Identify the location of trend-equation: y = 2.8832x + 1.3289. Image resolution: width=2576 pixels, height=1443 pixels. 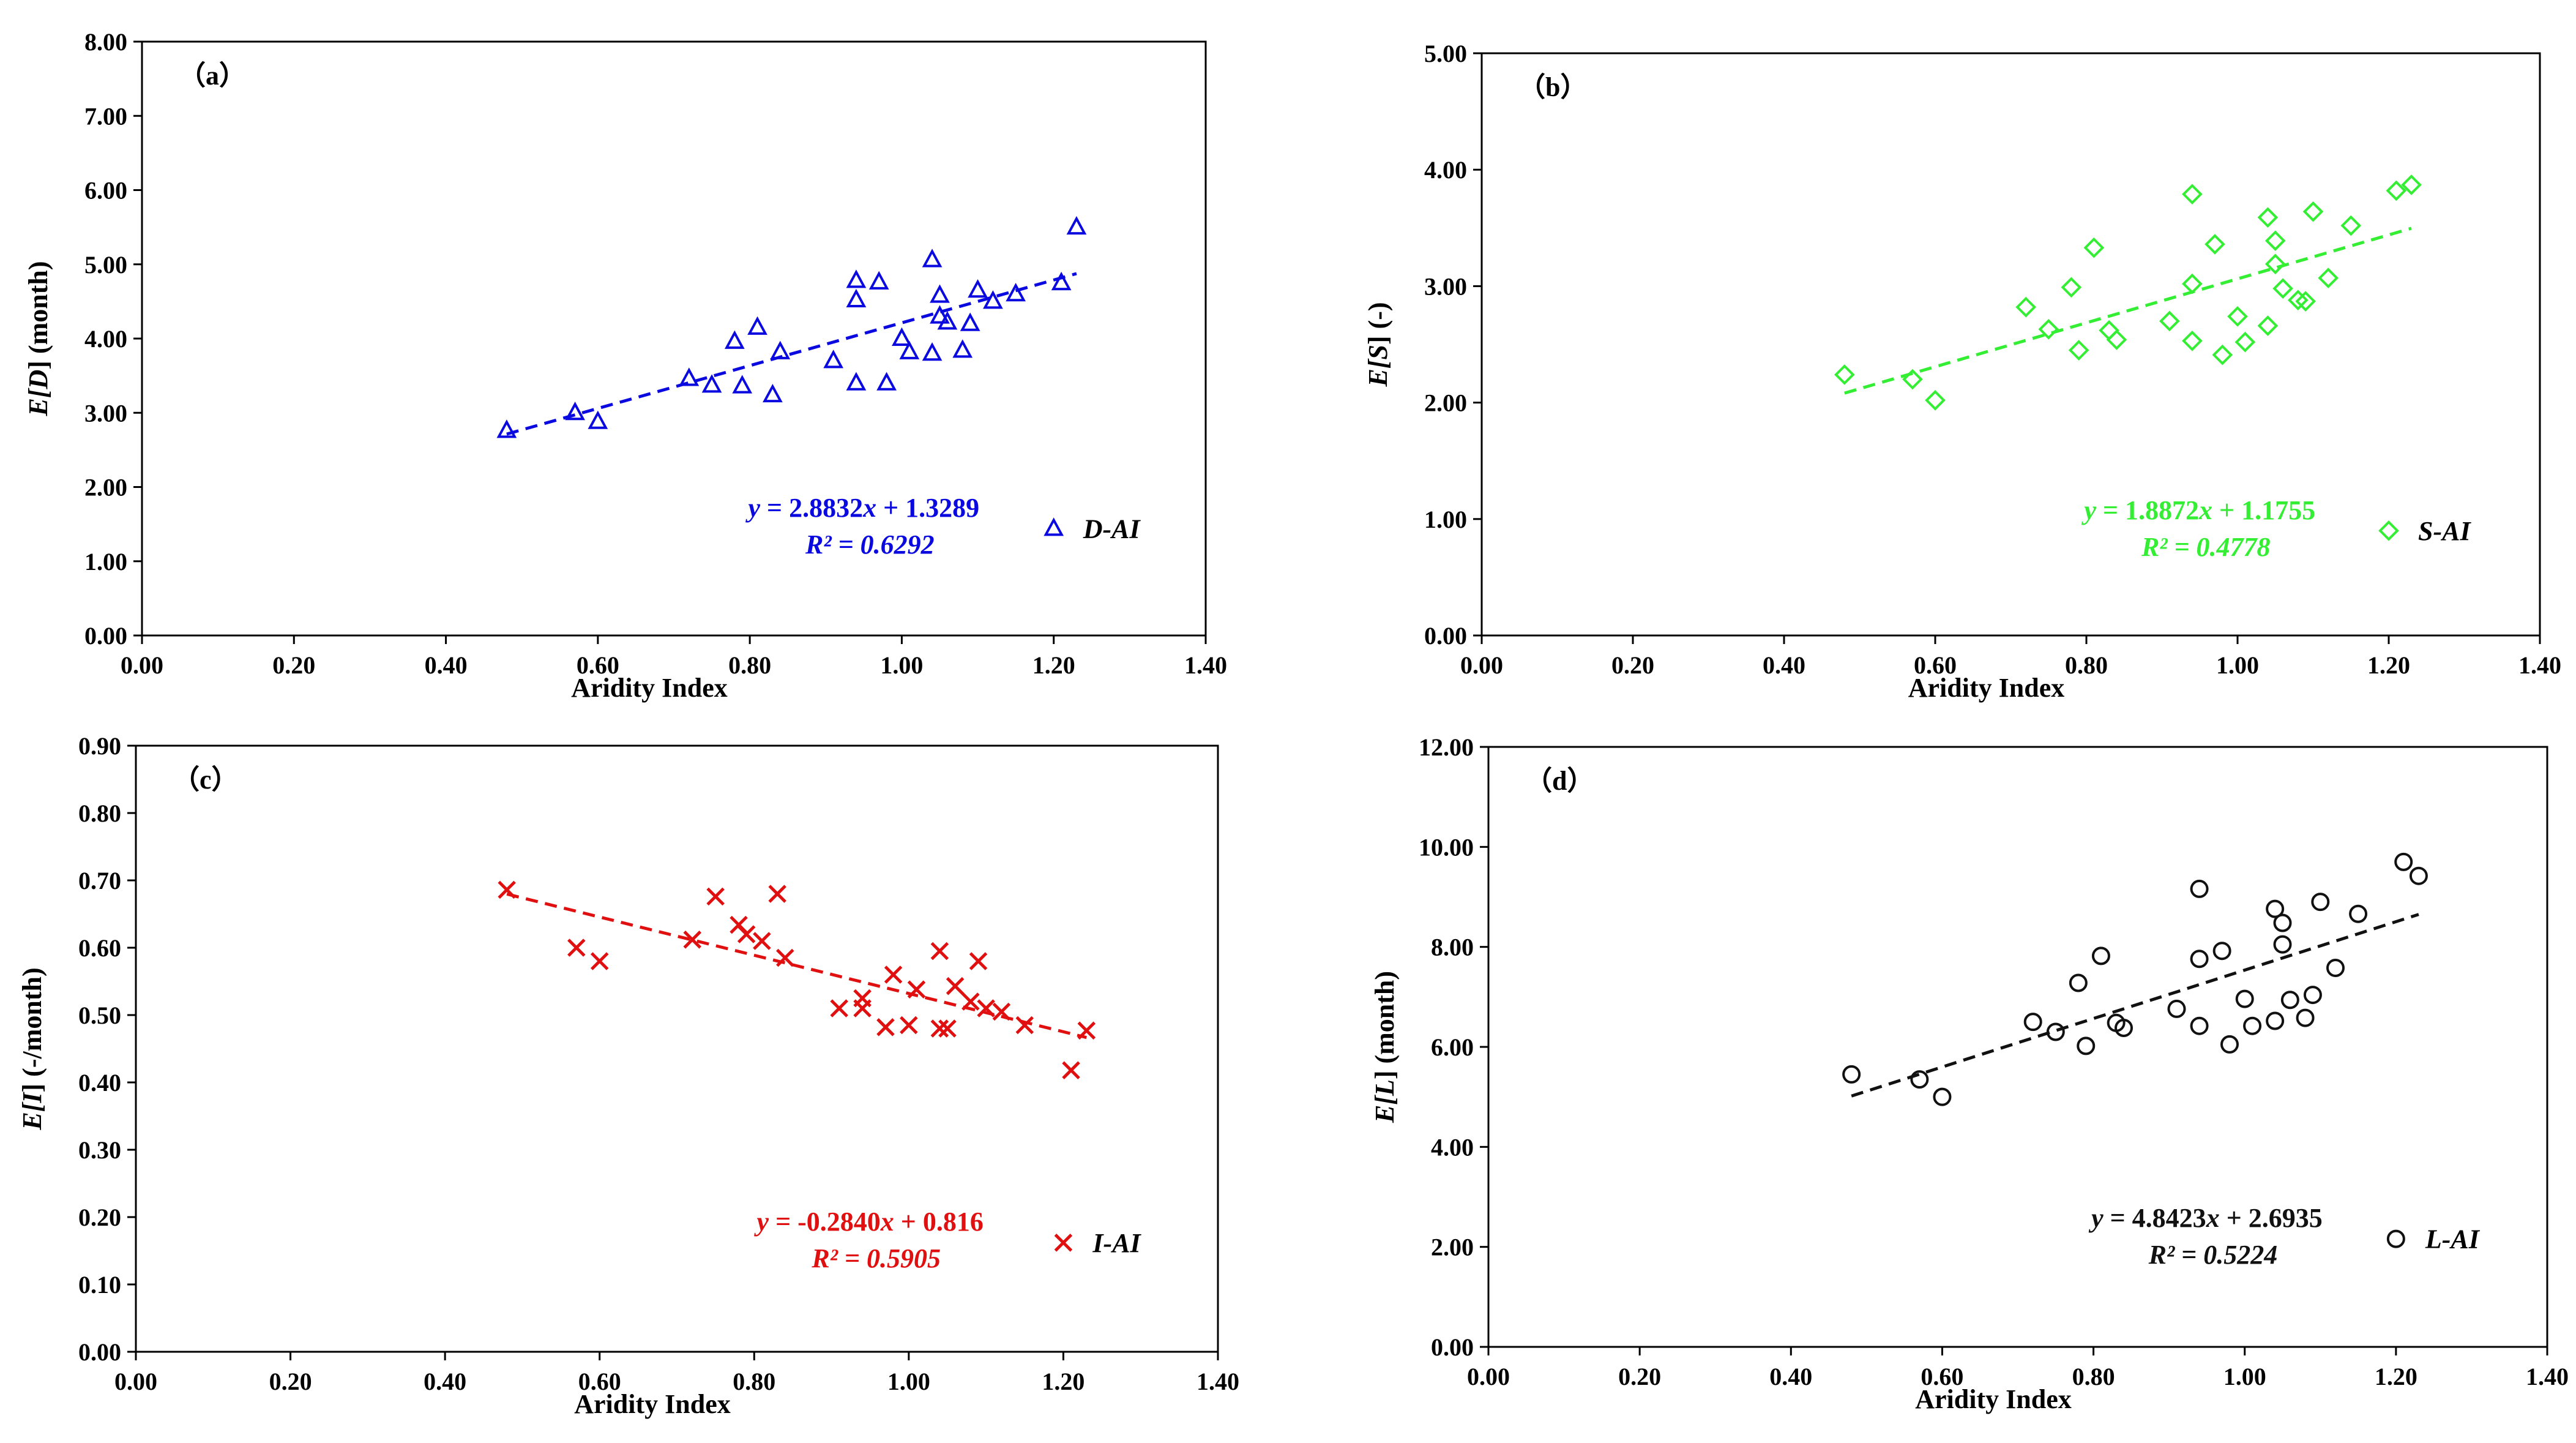
(862, 508).